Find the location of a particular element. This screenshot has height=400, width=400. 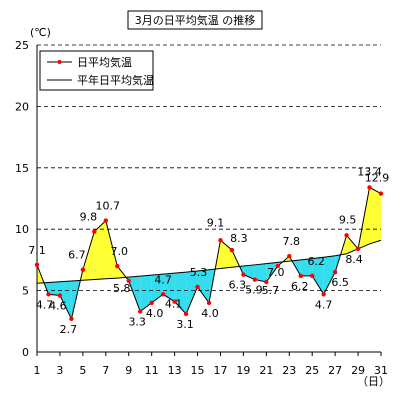

data-label-9: 5.8 is located at coordinates (122, 288).